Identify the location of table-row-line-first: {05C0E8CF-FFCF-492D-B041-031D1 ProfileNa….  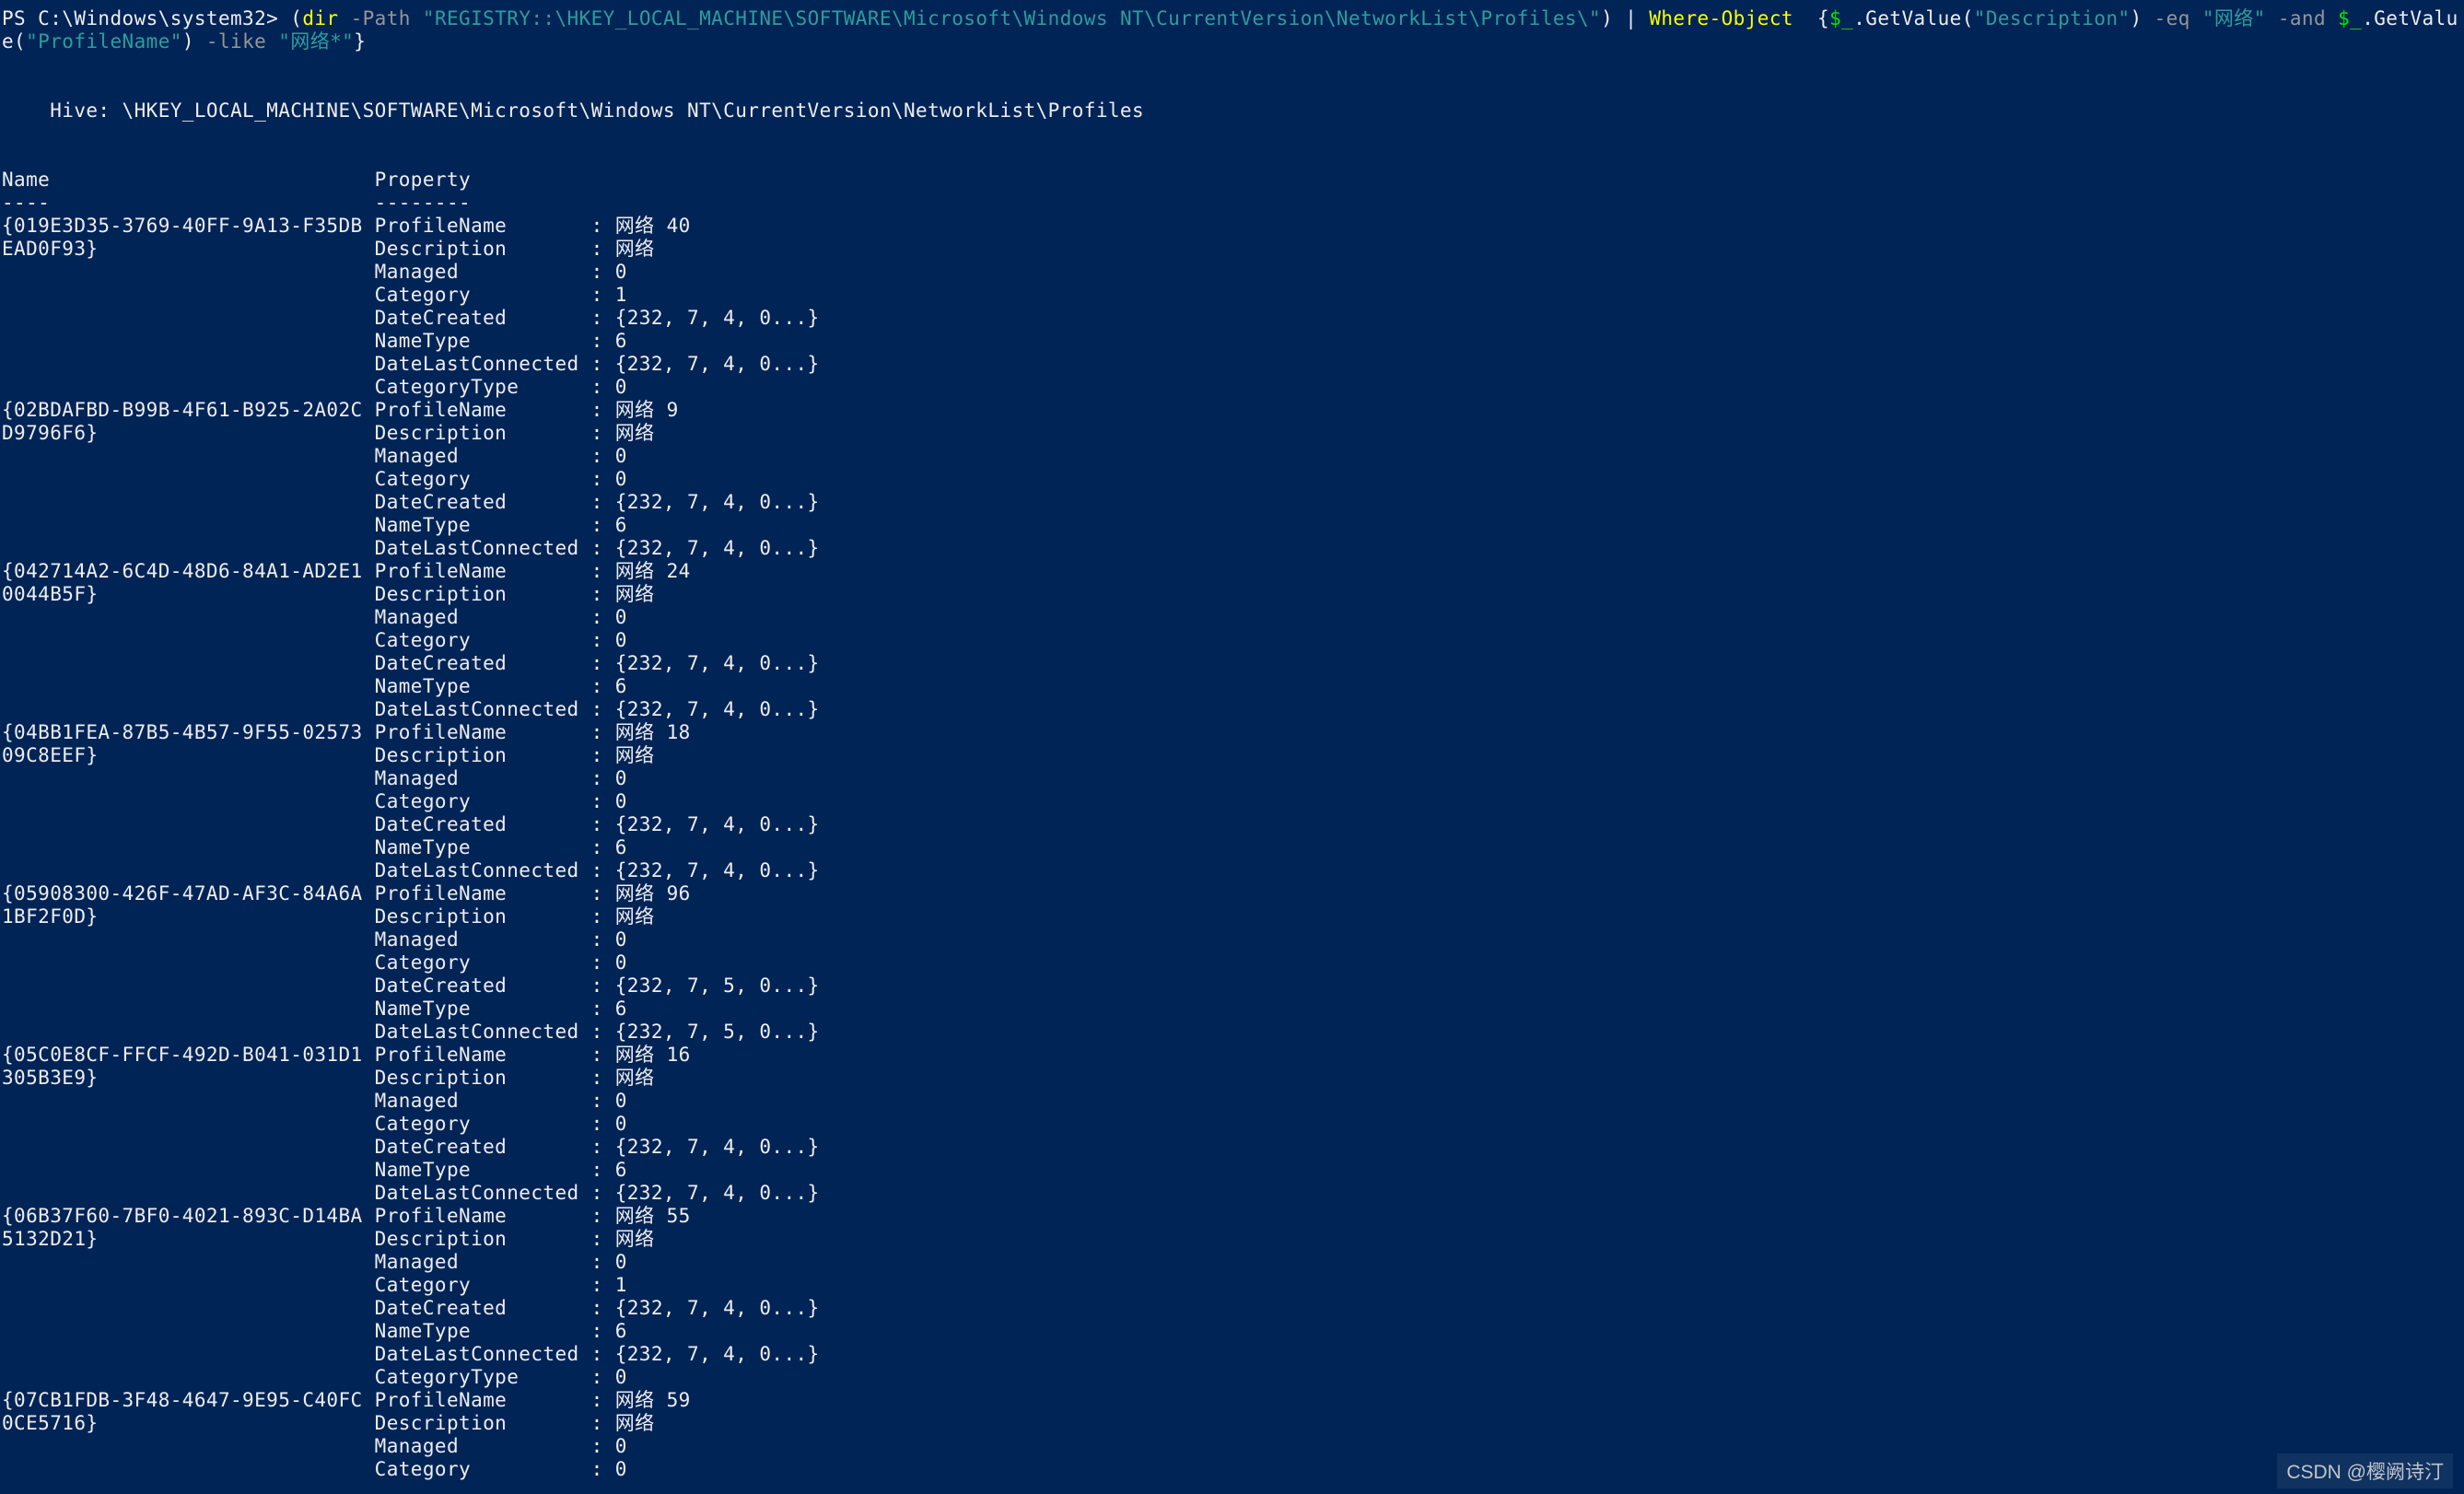
(346, 1055).